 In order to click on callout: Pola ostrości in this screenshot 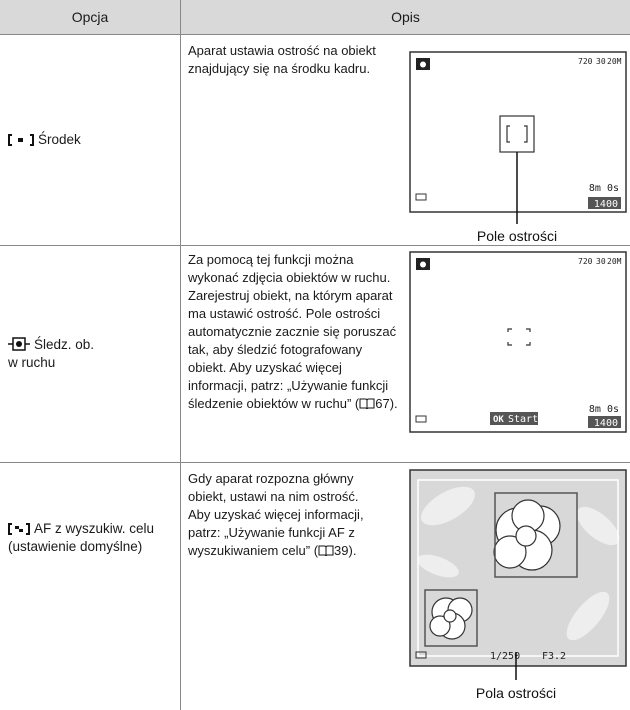, I will do `click(516, 693)`.